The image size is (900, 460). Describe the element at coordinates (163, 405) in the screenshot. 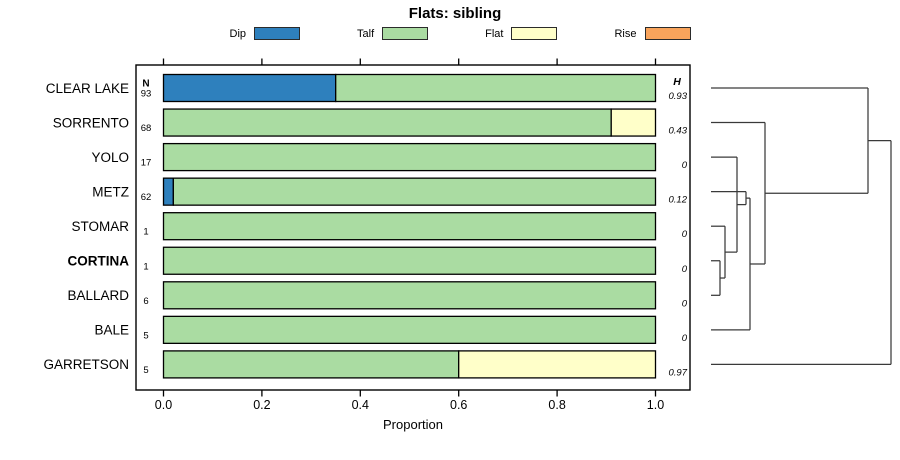

I see `x-tick-label: 0.0` at that location.